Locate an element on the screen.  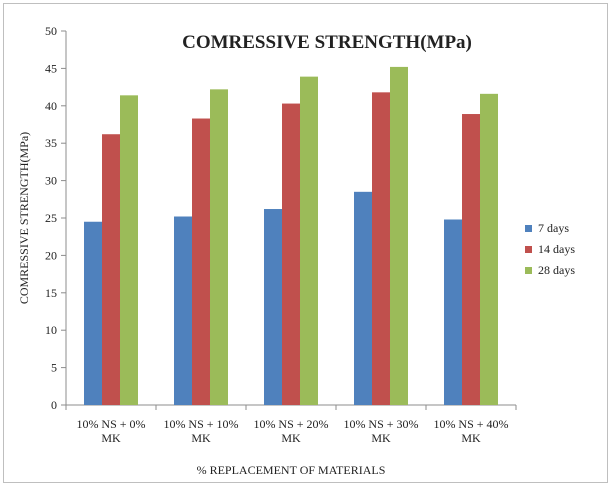
legend-label: 28 days is located at coordinates (556, 270).